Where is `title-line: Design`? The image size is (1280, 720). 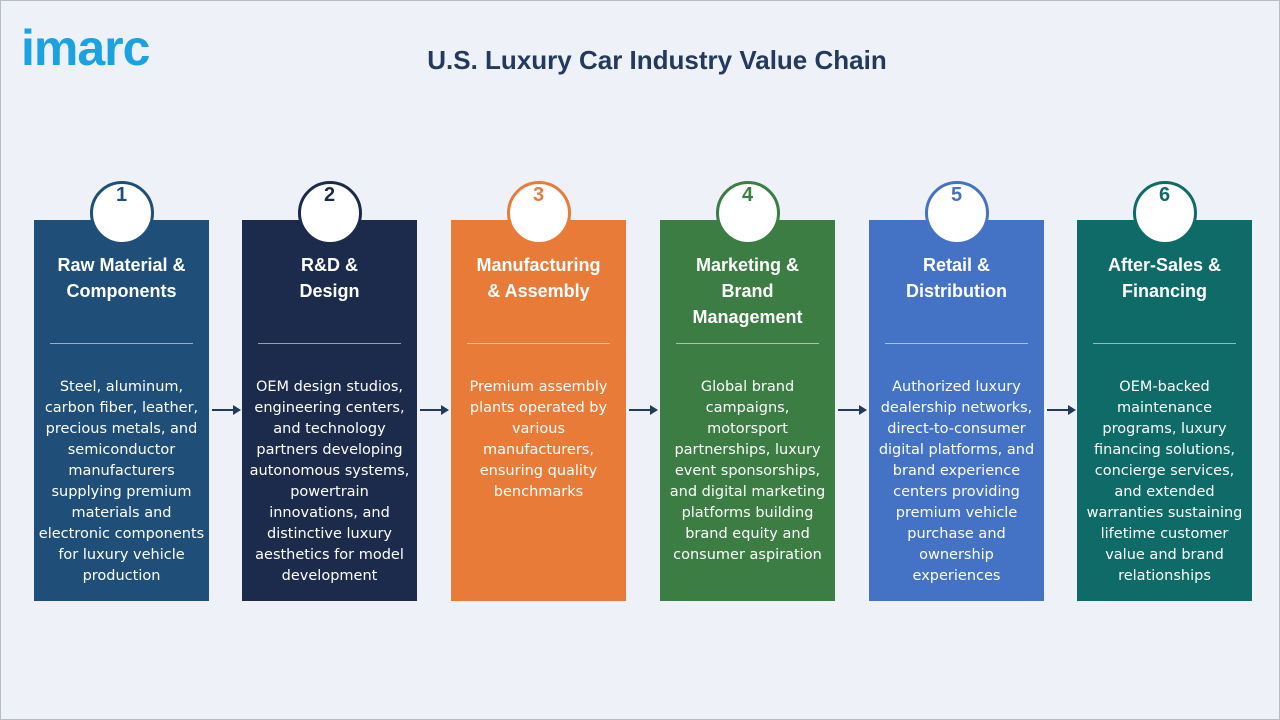
title-line: Design is located at coordinates (329, 291).